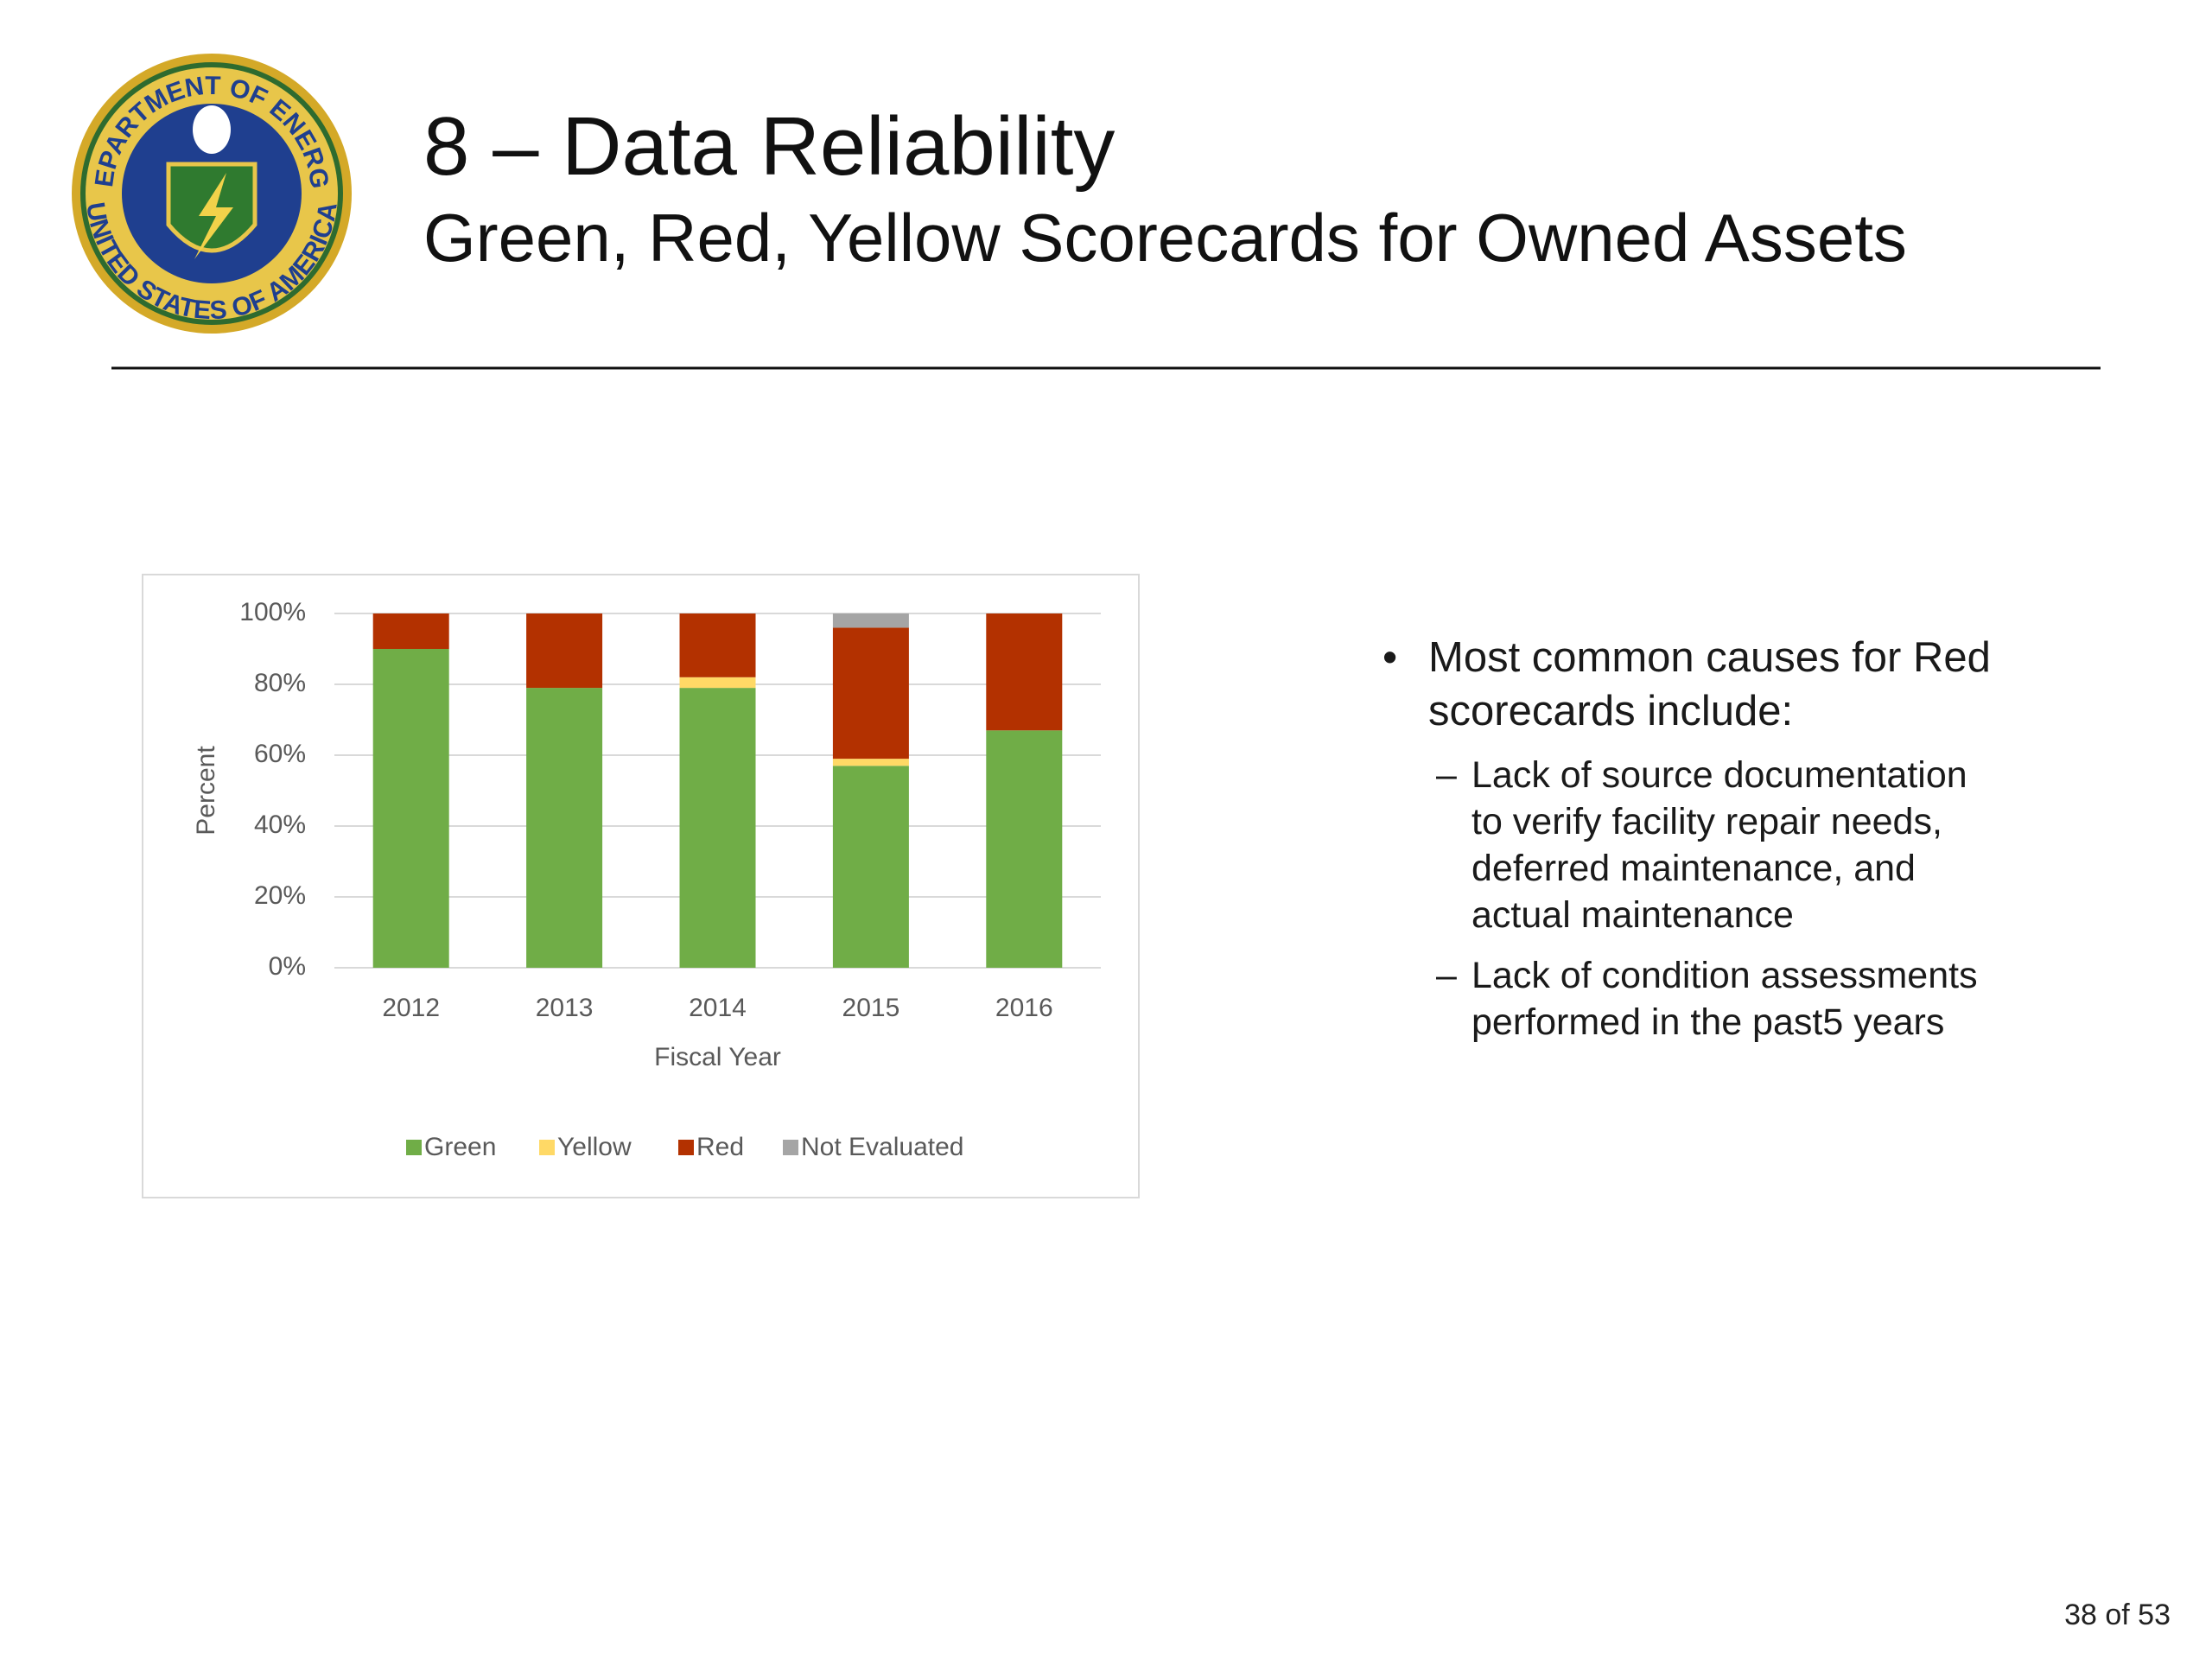  I want to click on y-tick-label: 40%, so click(280, 824).